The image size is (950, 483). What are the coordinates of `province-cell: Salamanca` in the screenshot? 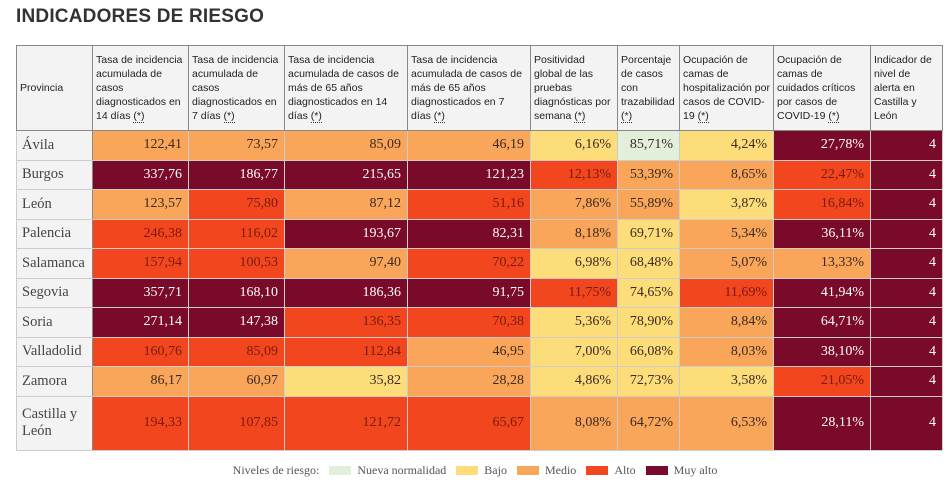 It's located at (54, 263).